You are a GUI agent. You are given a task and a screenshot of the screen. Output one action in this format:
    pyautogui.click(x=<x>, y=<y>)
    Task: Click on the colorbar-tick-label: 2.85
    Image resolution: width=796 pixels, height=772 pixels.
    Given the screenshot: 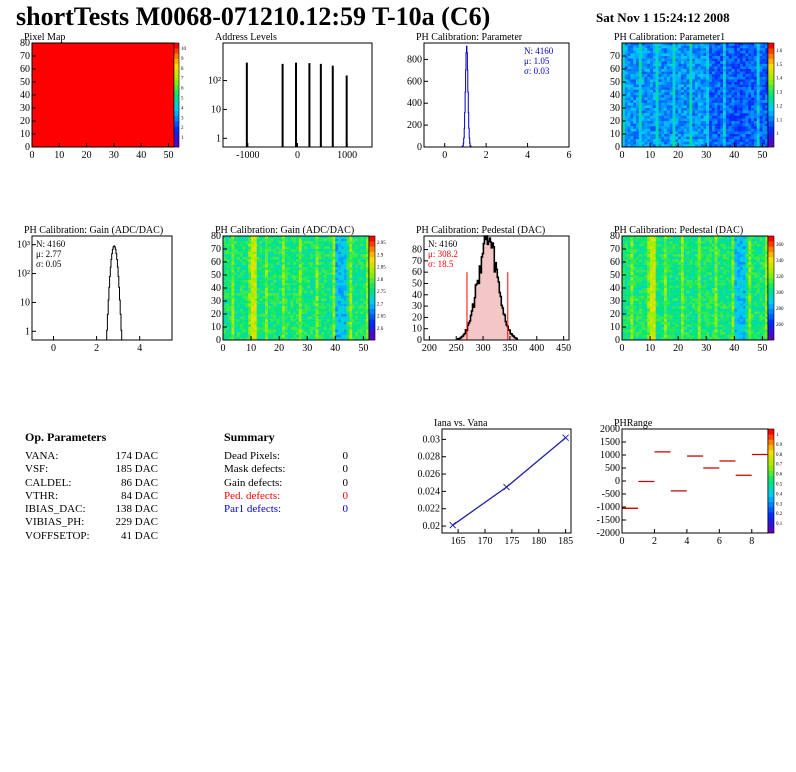 What is the action you would take?
    pyautogui.click(x=381, y=268)
    